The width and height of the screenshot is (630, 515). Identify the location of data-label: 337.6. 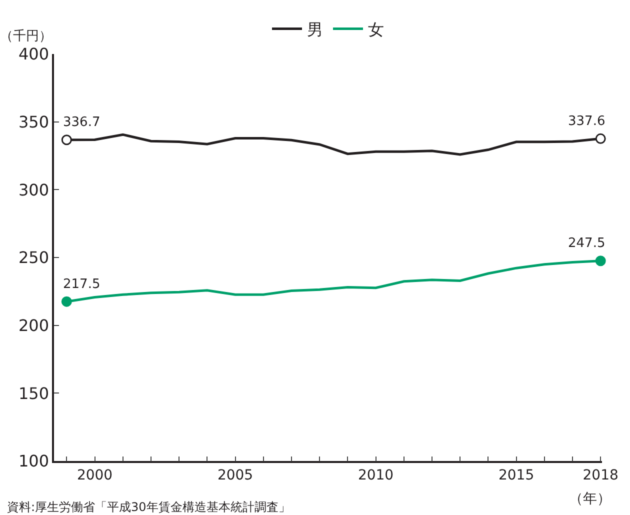
(587, 121).